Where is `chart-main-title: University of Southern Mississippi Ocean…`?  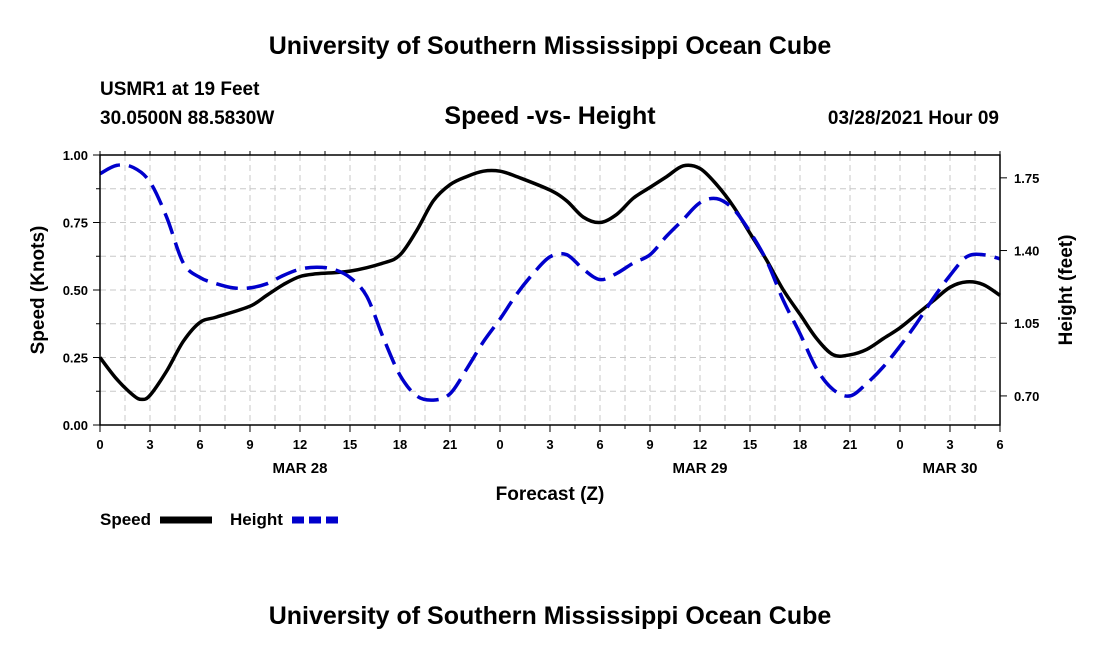 chart-main-title: University of Southern Mississippi Ocean… is located at coordinates (550, 46).